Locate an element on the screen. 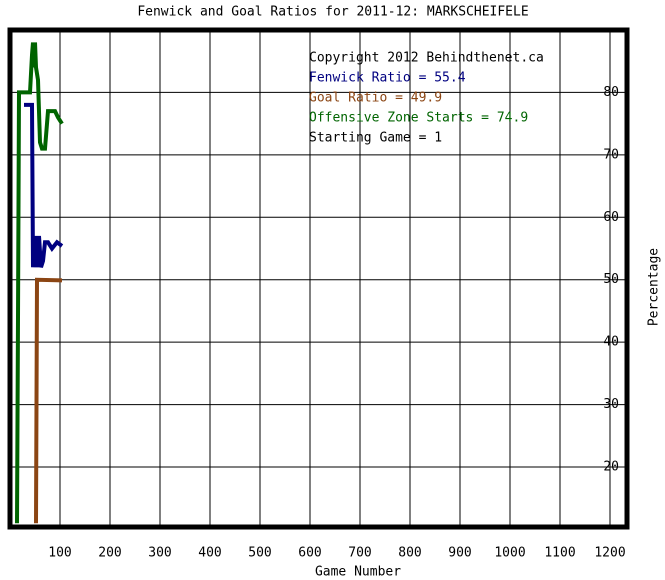 This screenshot has height=580, width=665. x-tick-label: 400 is located at coordinates (209, 553).